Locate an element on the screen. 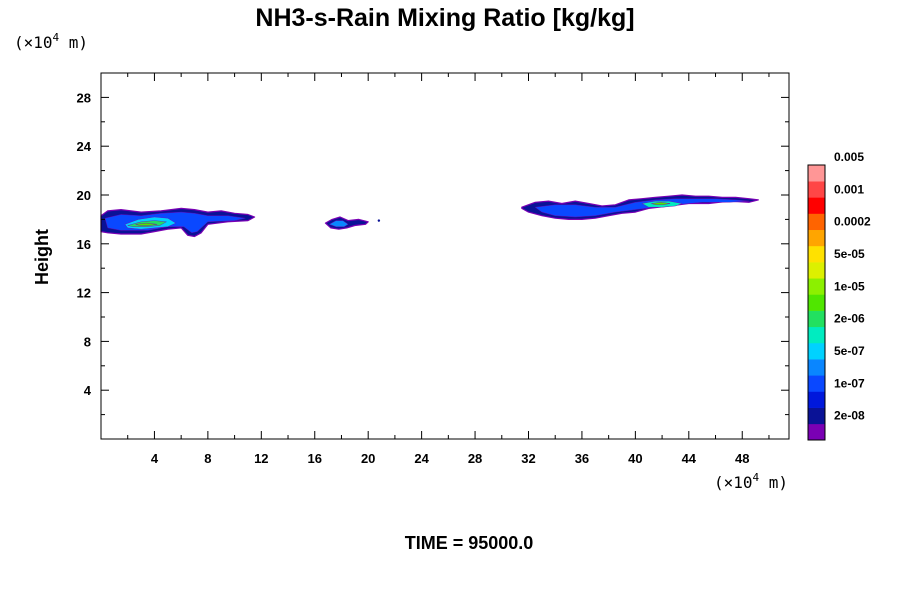 The image size is (900, 600). y-unit-prefix: (×10 is located at coordinates (33, 42).